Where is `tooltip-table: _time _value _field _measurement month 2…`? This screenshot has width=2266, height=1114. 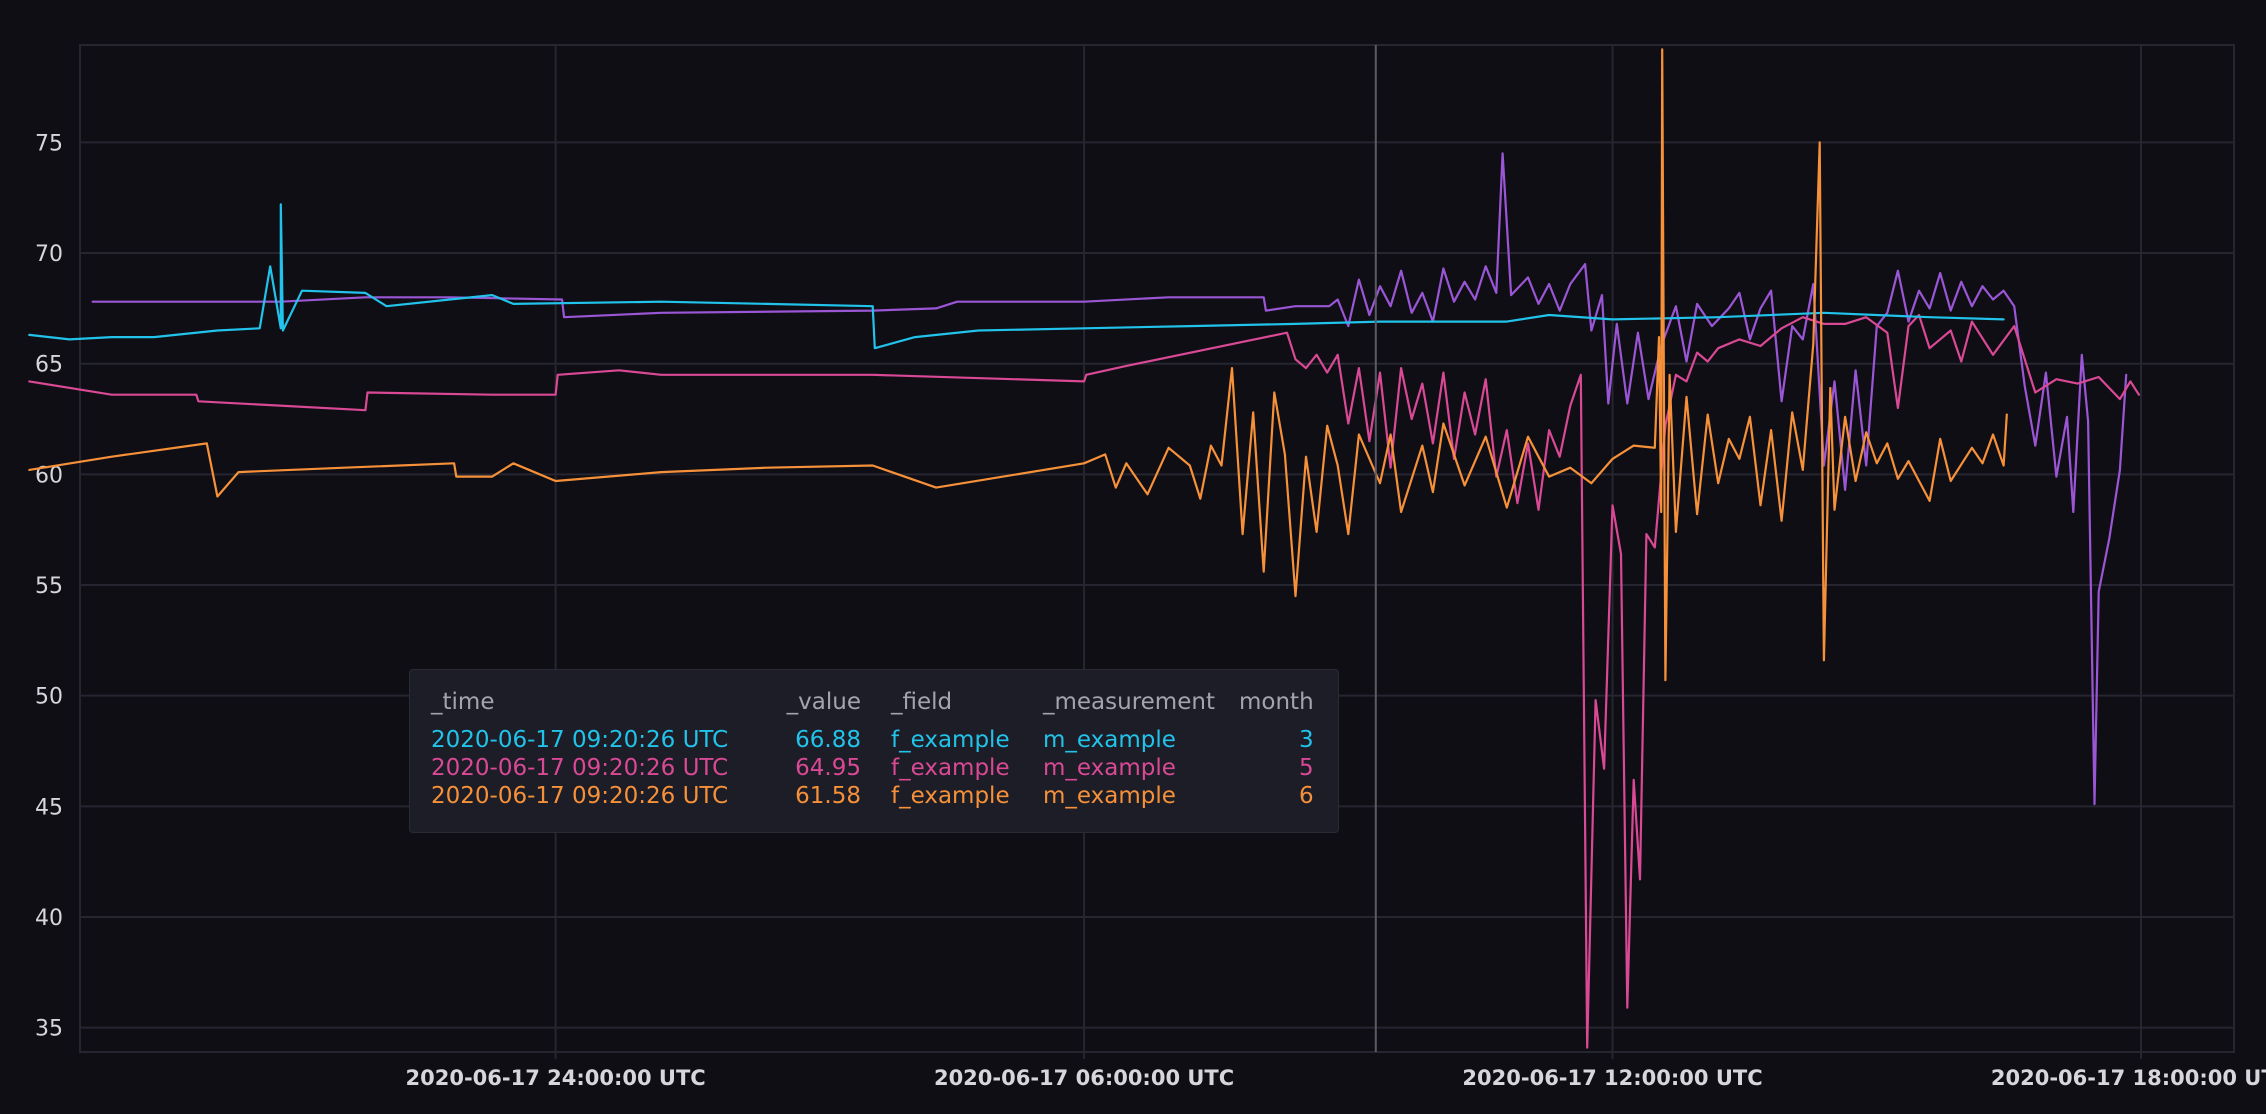 tooltip-table: _time _value _field _measurement month 2… is located at coordinates (872, 749).